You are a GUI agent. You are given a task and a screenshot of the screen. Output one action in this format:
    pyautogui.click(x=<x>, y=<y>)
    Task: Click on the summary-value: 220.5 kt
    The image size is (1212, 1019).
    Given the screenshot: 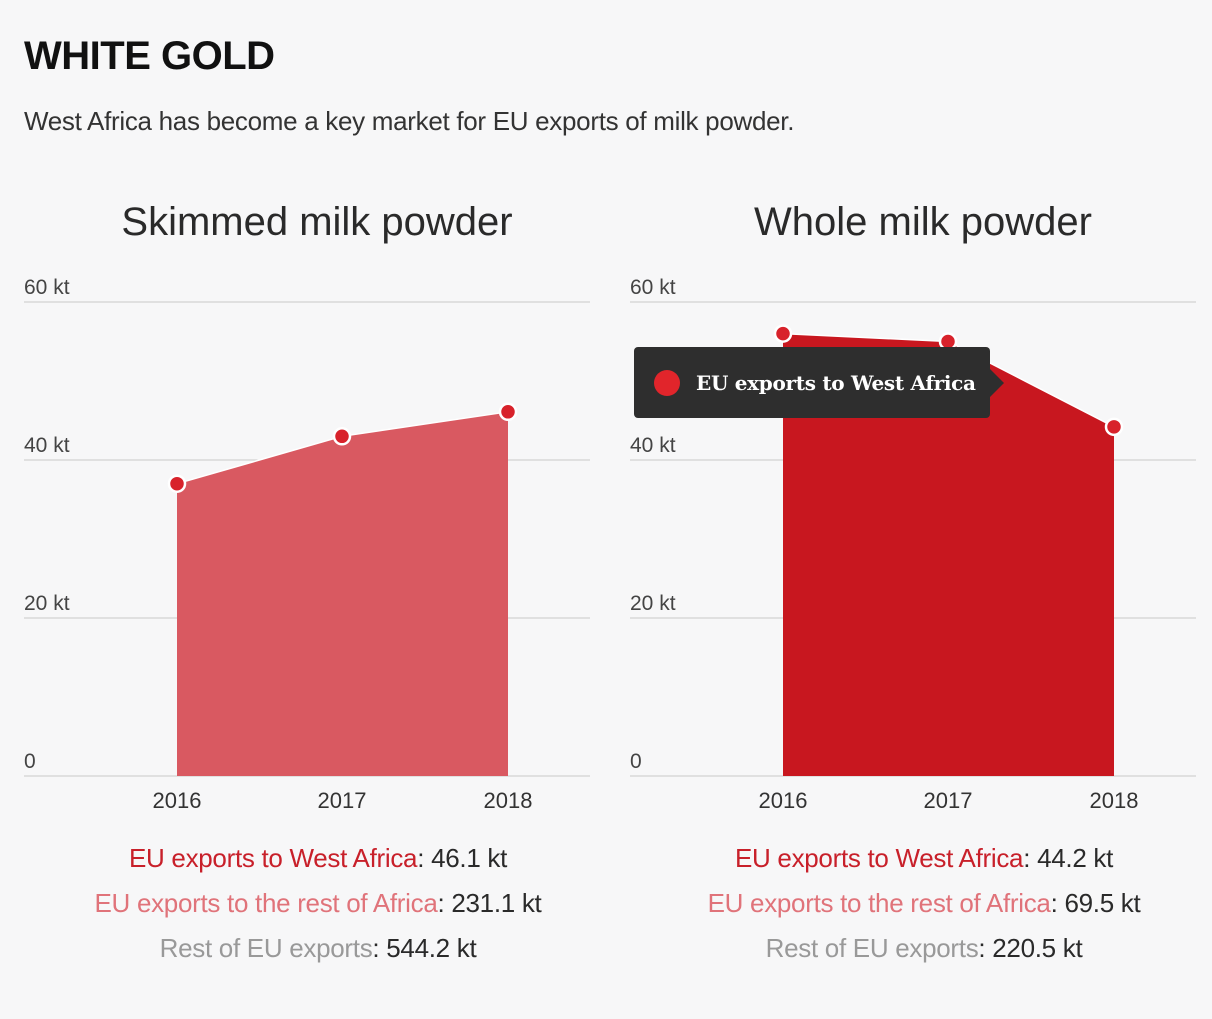 What is the action you would take?
    pyautogui.click(x=1037, y=948)
    